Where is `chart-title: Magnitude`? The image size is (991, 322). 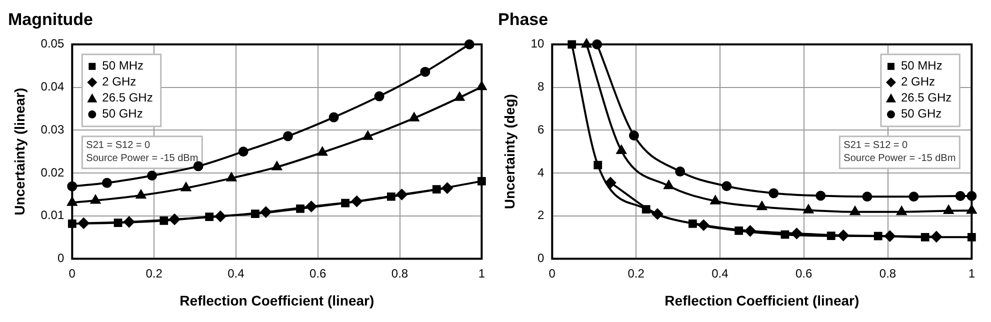
chart-title: Magnitude is located at coordinates (50, 19).